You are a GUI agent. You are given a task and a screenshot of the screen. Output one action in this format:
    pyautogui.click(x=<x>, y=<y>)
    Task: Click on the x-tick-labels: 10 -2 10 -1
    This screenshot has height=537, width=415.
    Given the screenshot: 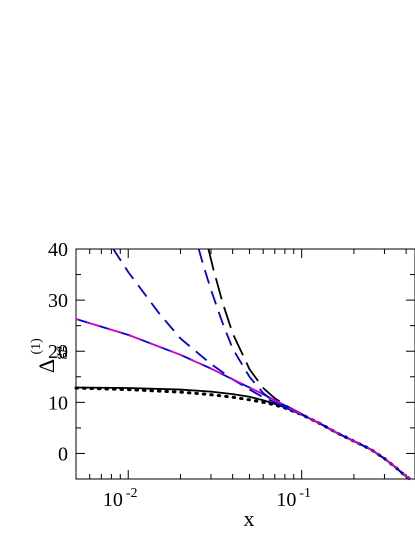 What is the action you would take?
    pyautogui.click(x=207, y=498)
    